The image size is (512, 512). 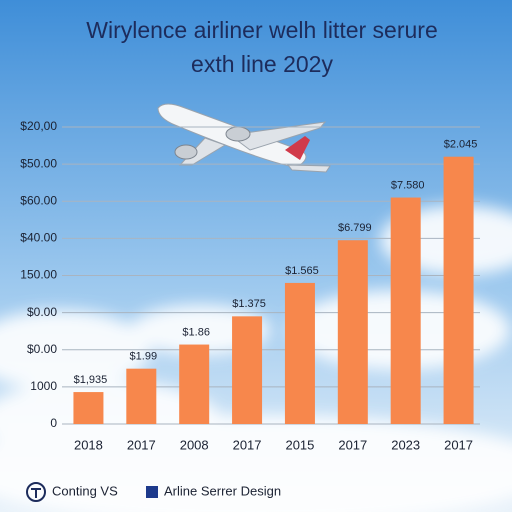 I want to click on value-label: $1,935, so click(x=91, y=380).